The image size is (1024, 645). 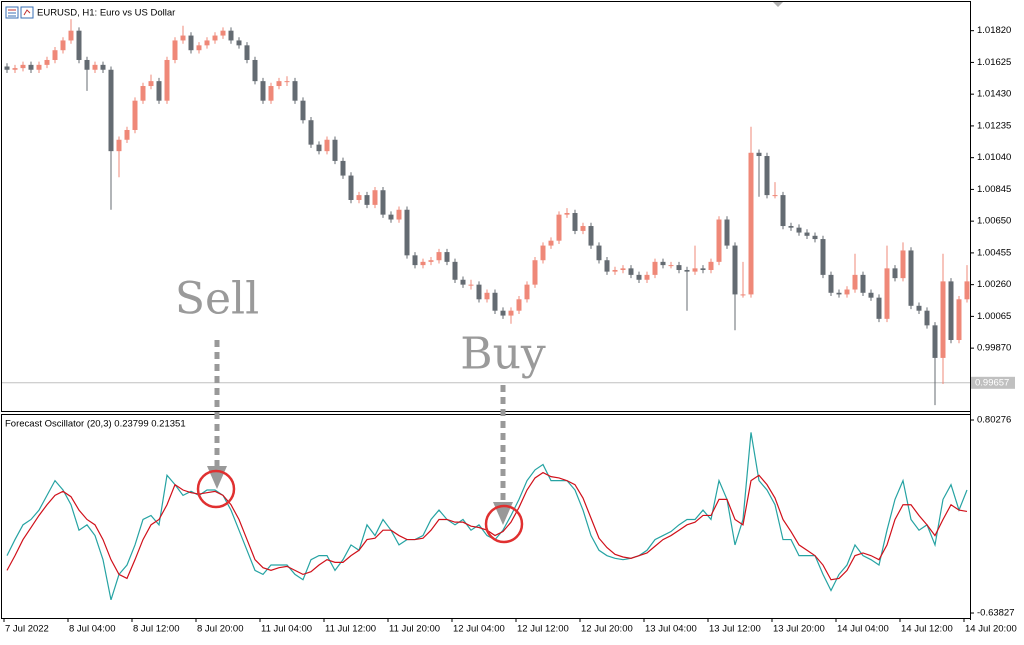 What do you see at coordinates (994, 348) in the screenshot?
I see `y-tick-label: 0.99870` at bounding box center [994, 348].